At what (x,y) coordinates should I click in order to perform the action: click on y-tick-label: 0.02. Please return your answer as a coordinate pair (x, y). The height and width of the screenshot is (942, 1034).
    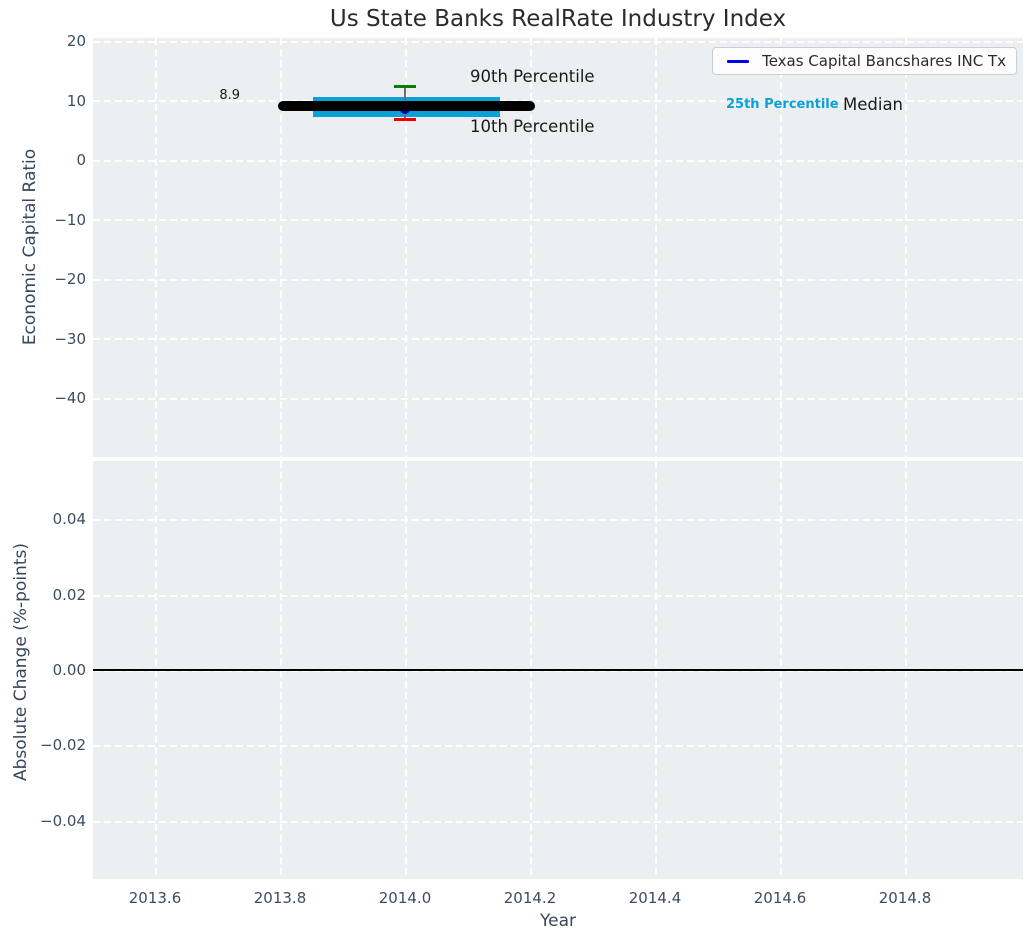
    Looking at the image, I should click on (69, 595).